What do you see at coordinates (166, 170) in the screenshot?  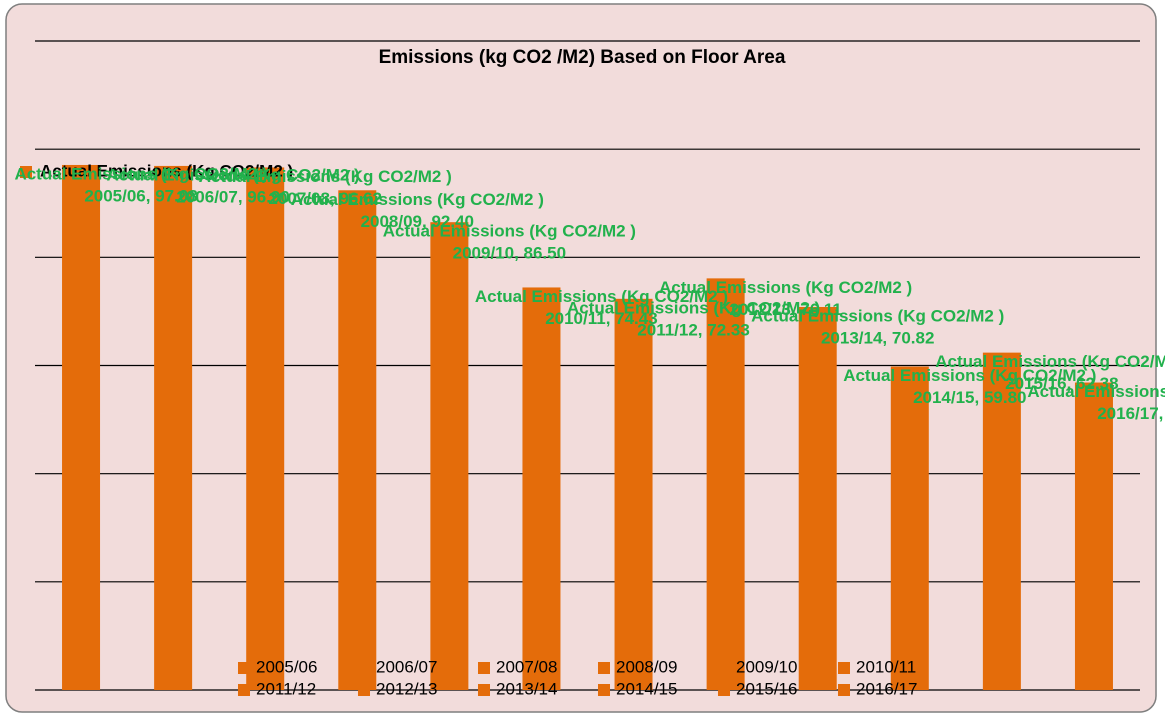 I see `legend-label: Actual Emissions (Kg CO2/M2 )` at bounding box center [166, 170].